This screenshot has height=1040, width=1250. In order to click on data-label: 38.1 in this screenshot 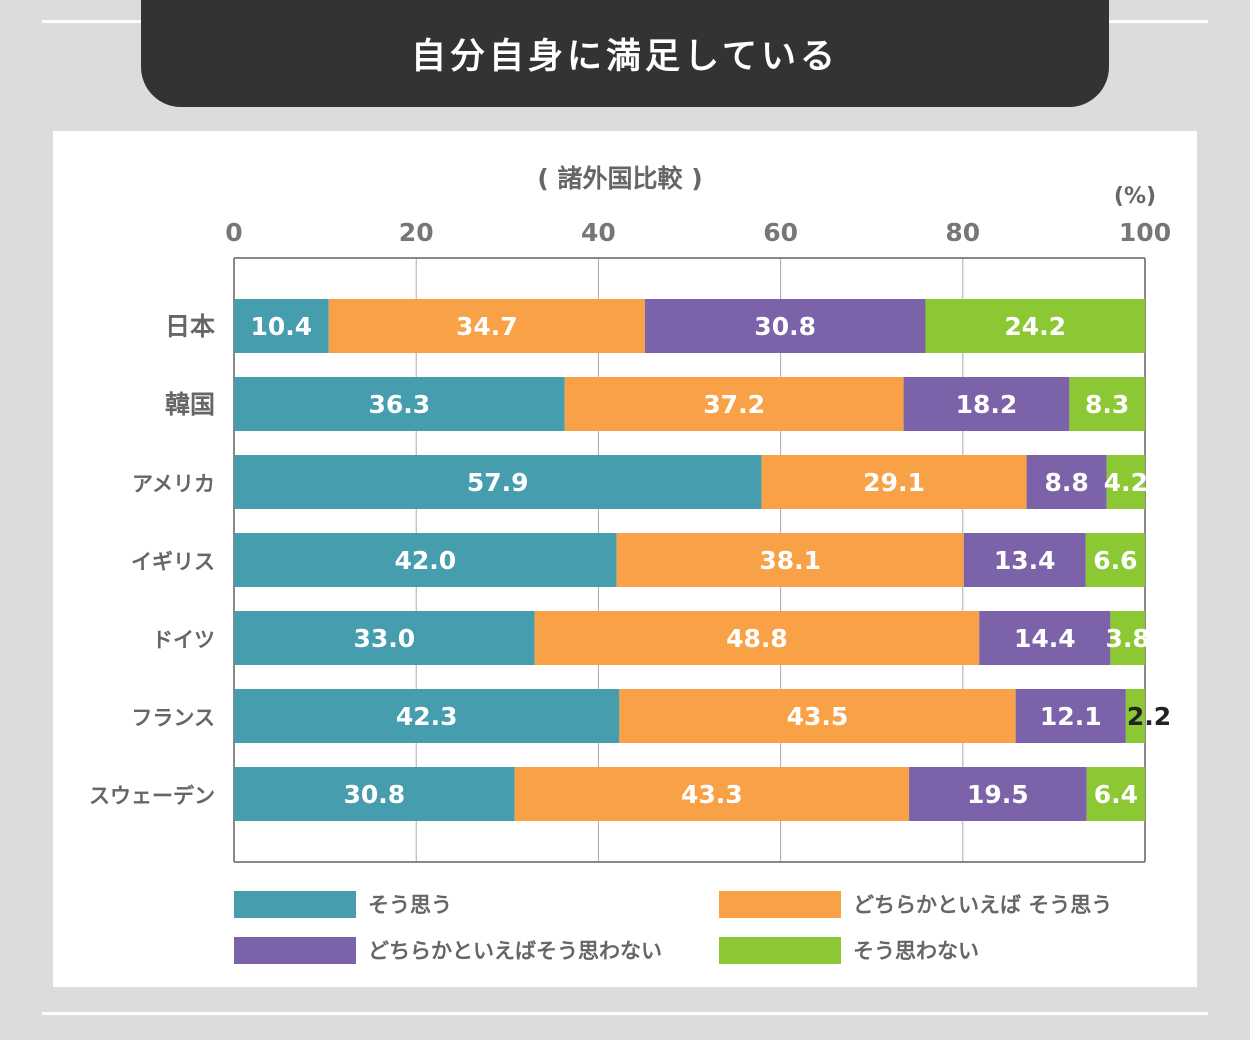, I will do `click(790, 560)`.